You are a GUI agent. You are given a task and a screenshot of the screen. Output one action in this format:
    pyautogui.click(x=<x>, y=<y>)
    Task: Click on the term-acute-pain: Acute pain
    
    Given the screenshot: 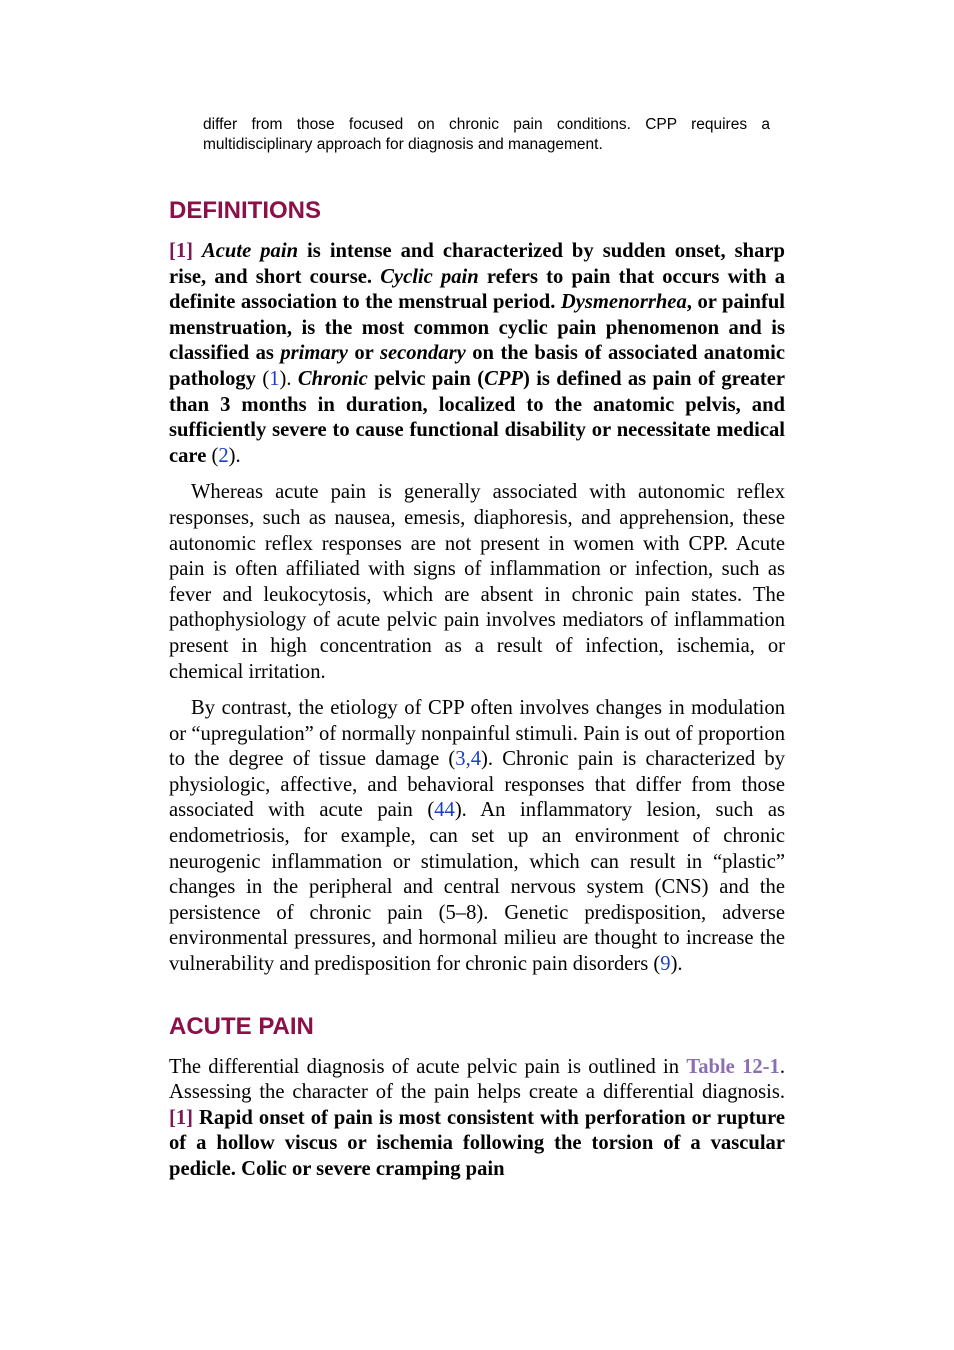 What is the action you would take?
    pyautogui.click(x=250, y=251)
    